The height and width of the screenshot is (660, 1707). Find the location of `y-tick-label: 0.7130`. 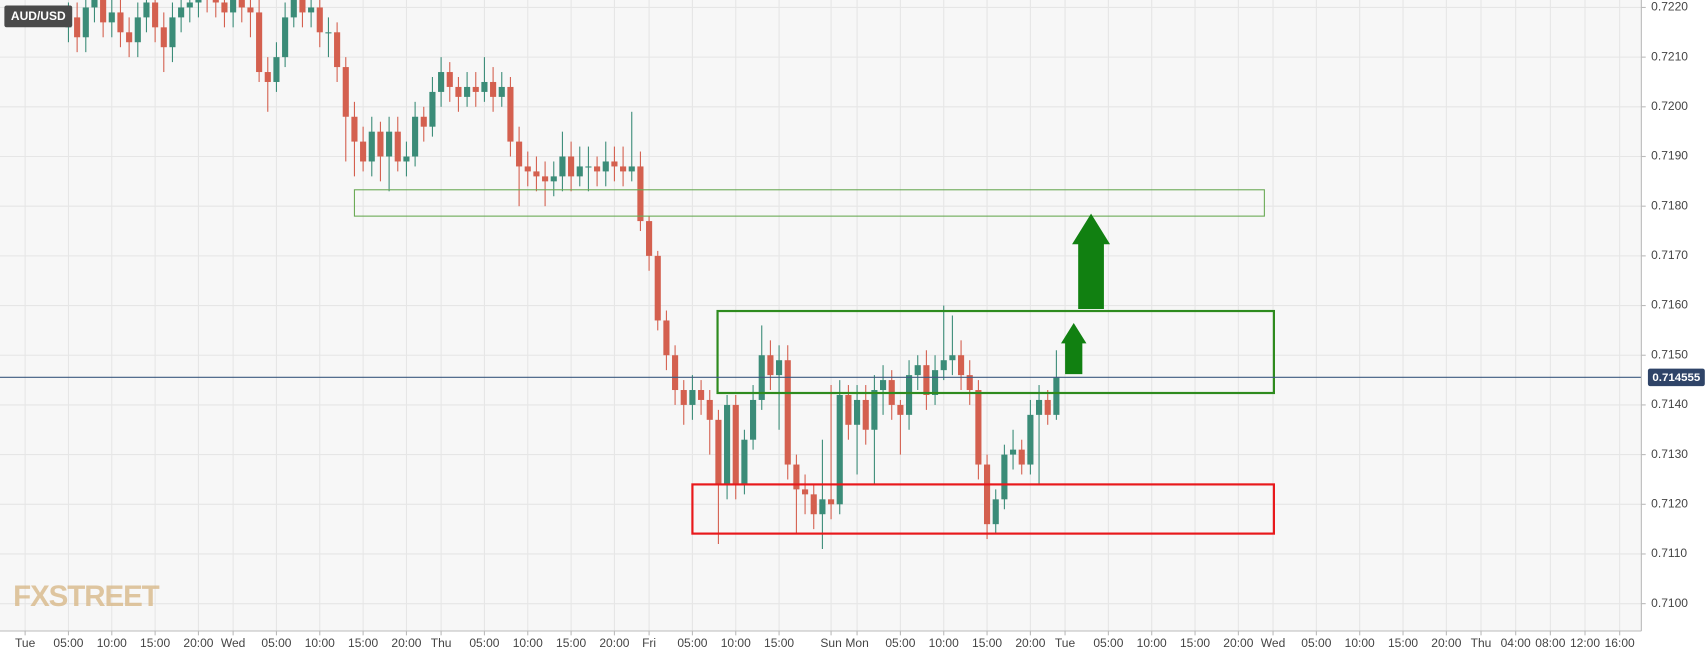

y-tick-label: 0.7130 is located at coordinates (1669, 454).